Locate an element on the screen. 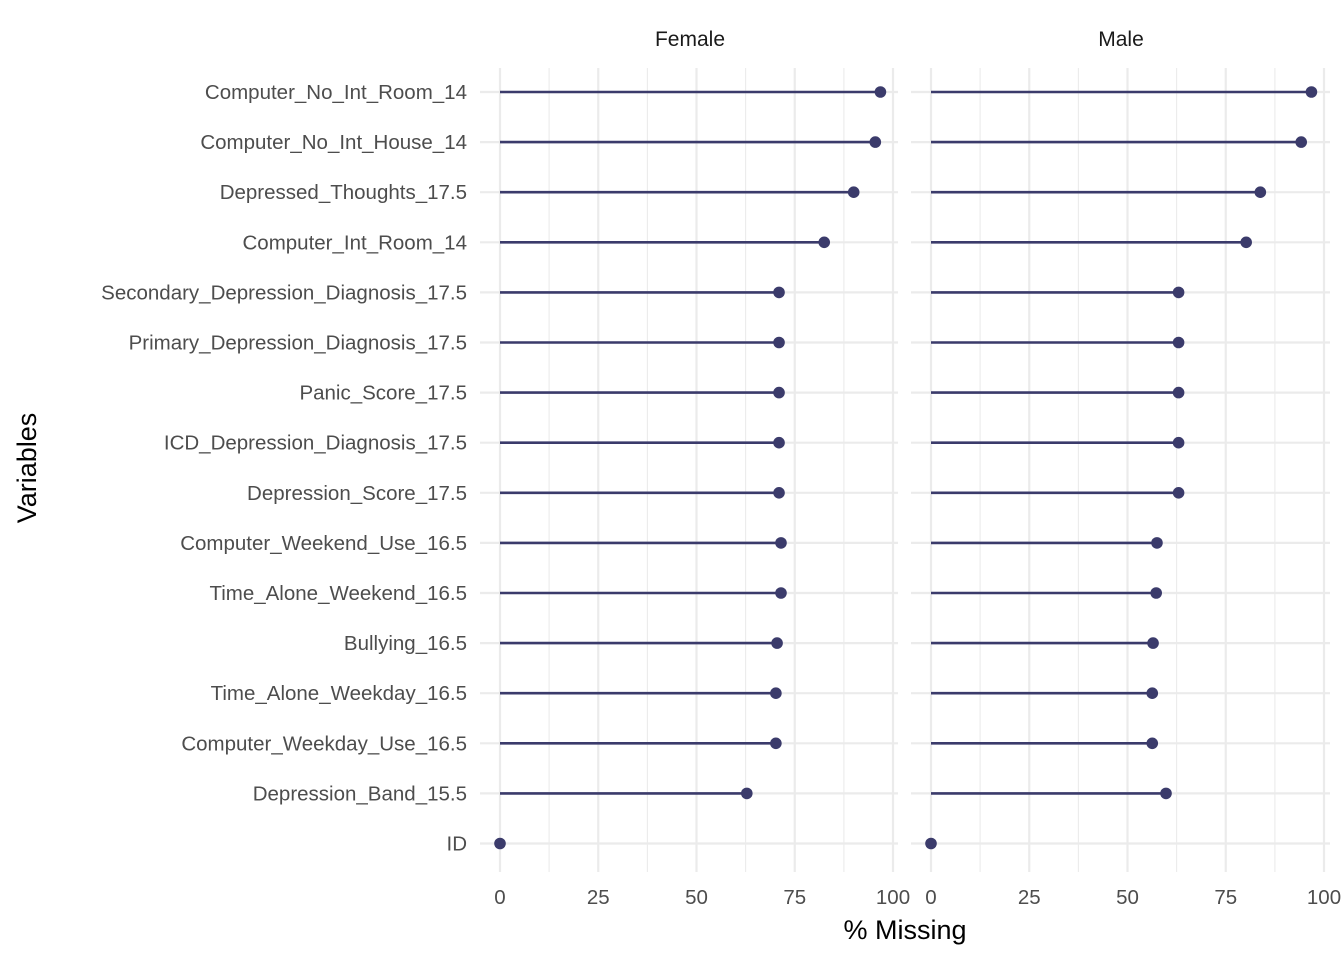 The width and height of the screenshot is (1344, 960). y-tick-label: Computer_No_Int_Room_14 is located at coordinates (336, 92).